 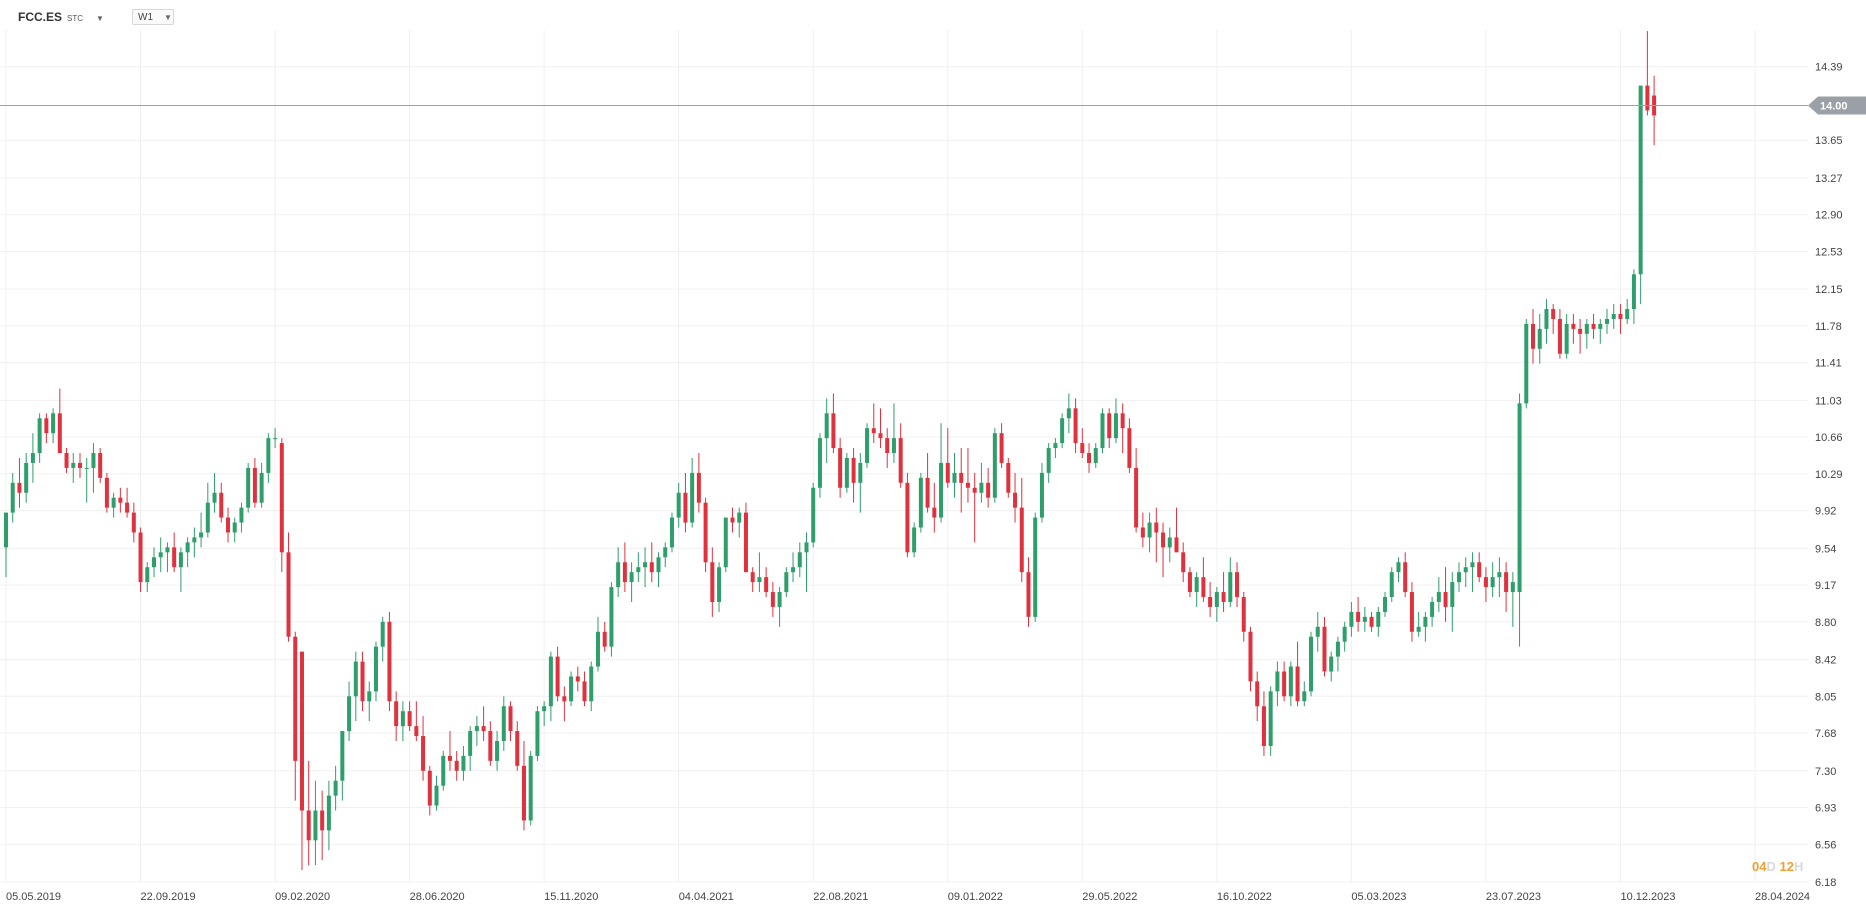 What do you see at coordinates (145, 17) in the screenshot?
I see `timeframe-label: W1` at bounding box center [145, 17].